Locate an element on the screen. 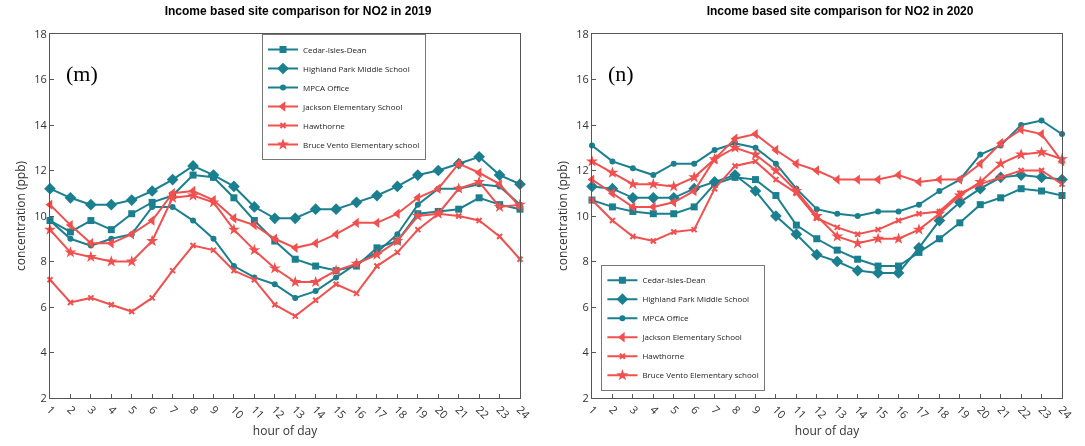 The height and width of the screenshot is (446, 1085). annotation: (n) is located at coordinates (621, 73).